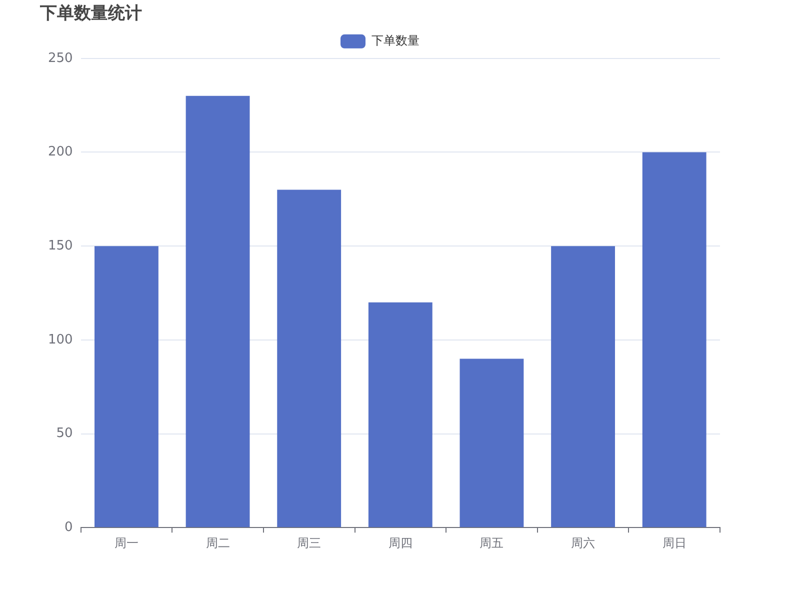  I want to click on x-tick-label: 周三, so click(309, 543).